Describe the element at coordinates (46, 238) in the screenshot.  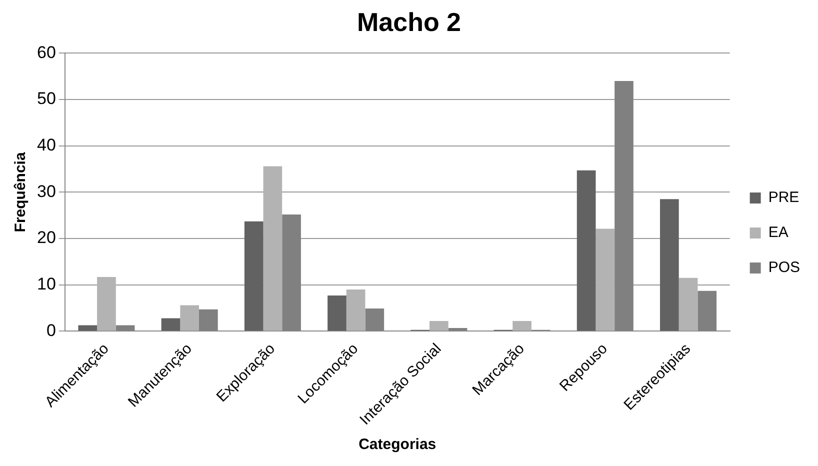
I see `y-tick-label: 20` at that location.